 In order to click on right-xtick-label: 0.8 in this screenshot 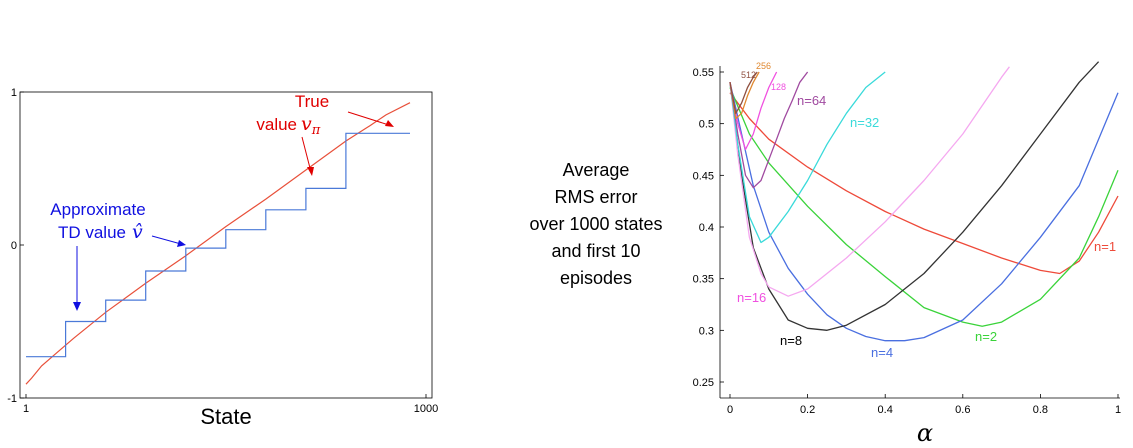, I will do `click(1040, 410)`.